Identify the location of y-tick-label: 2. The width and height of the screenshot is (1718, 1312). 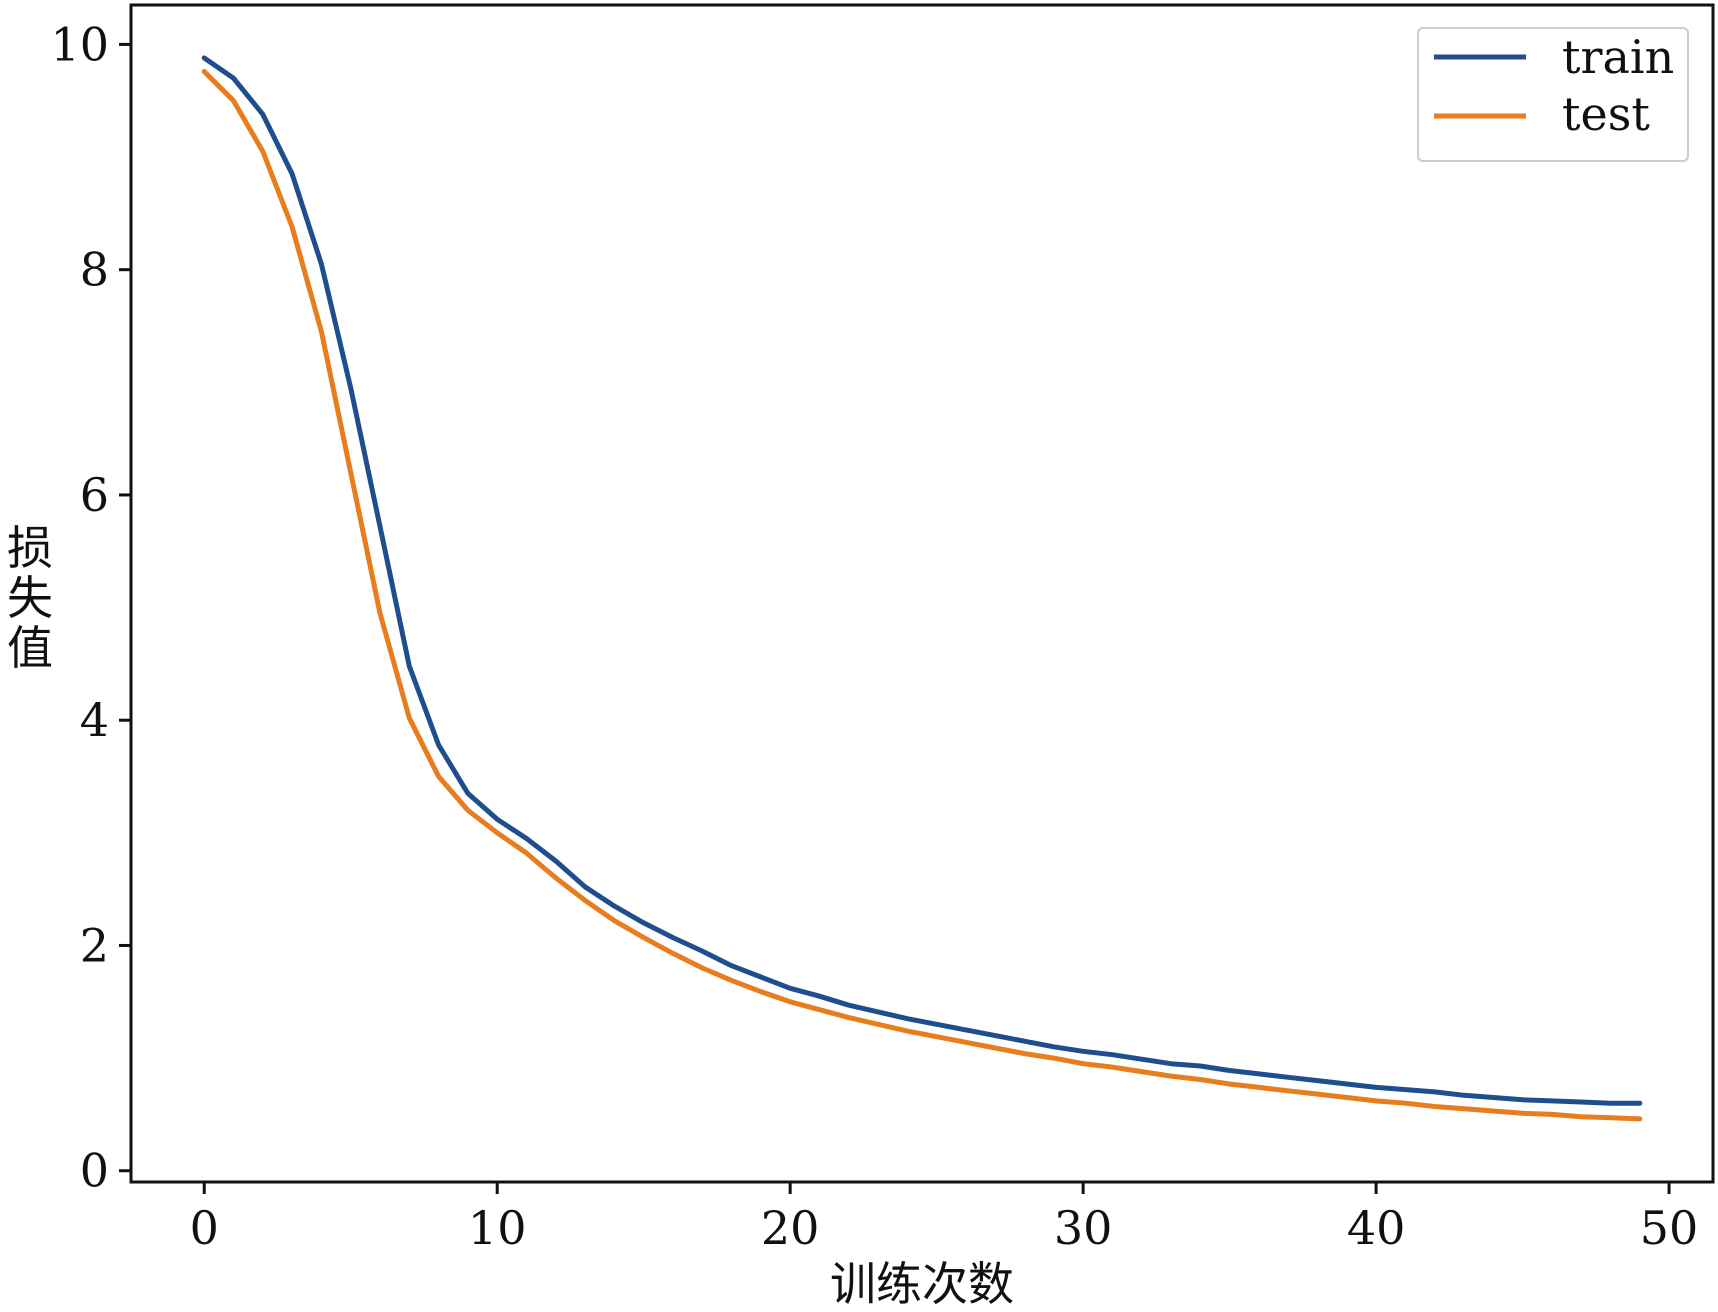
(94, 945).